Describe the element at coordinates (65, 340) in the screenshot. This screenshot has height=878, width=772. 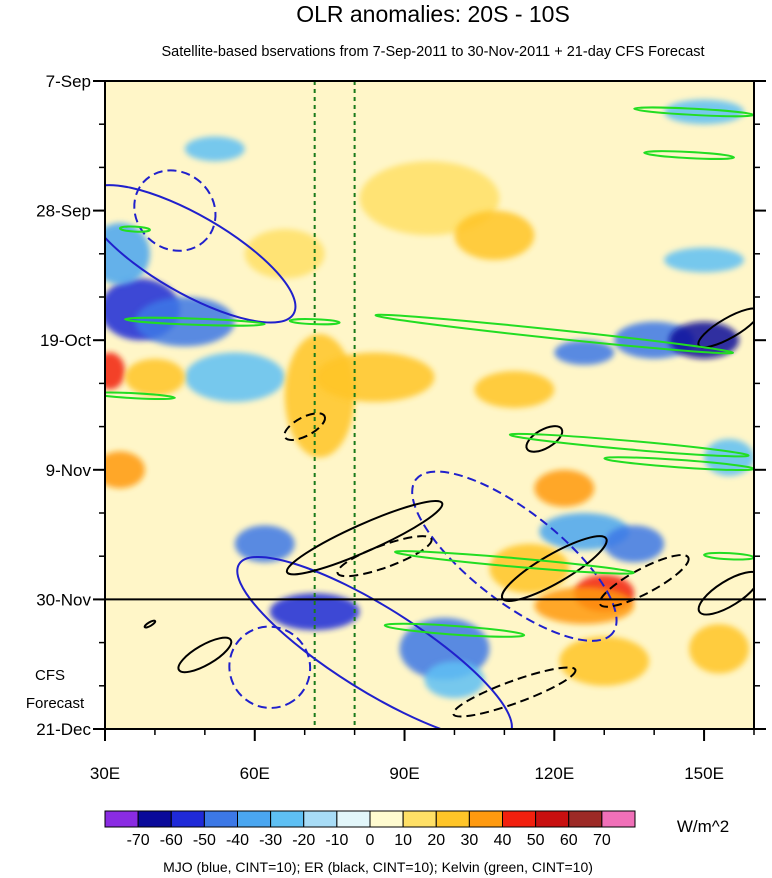
I see `y-tick-label: 19-Oct` at that location.